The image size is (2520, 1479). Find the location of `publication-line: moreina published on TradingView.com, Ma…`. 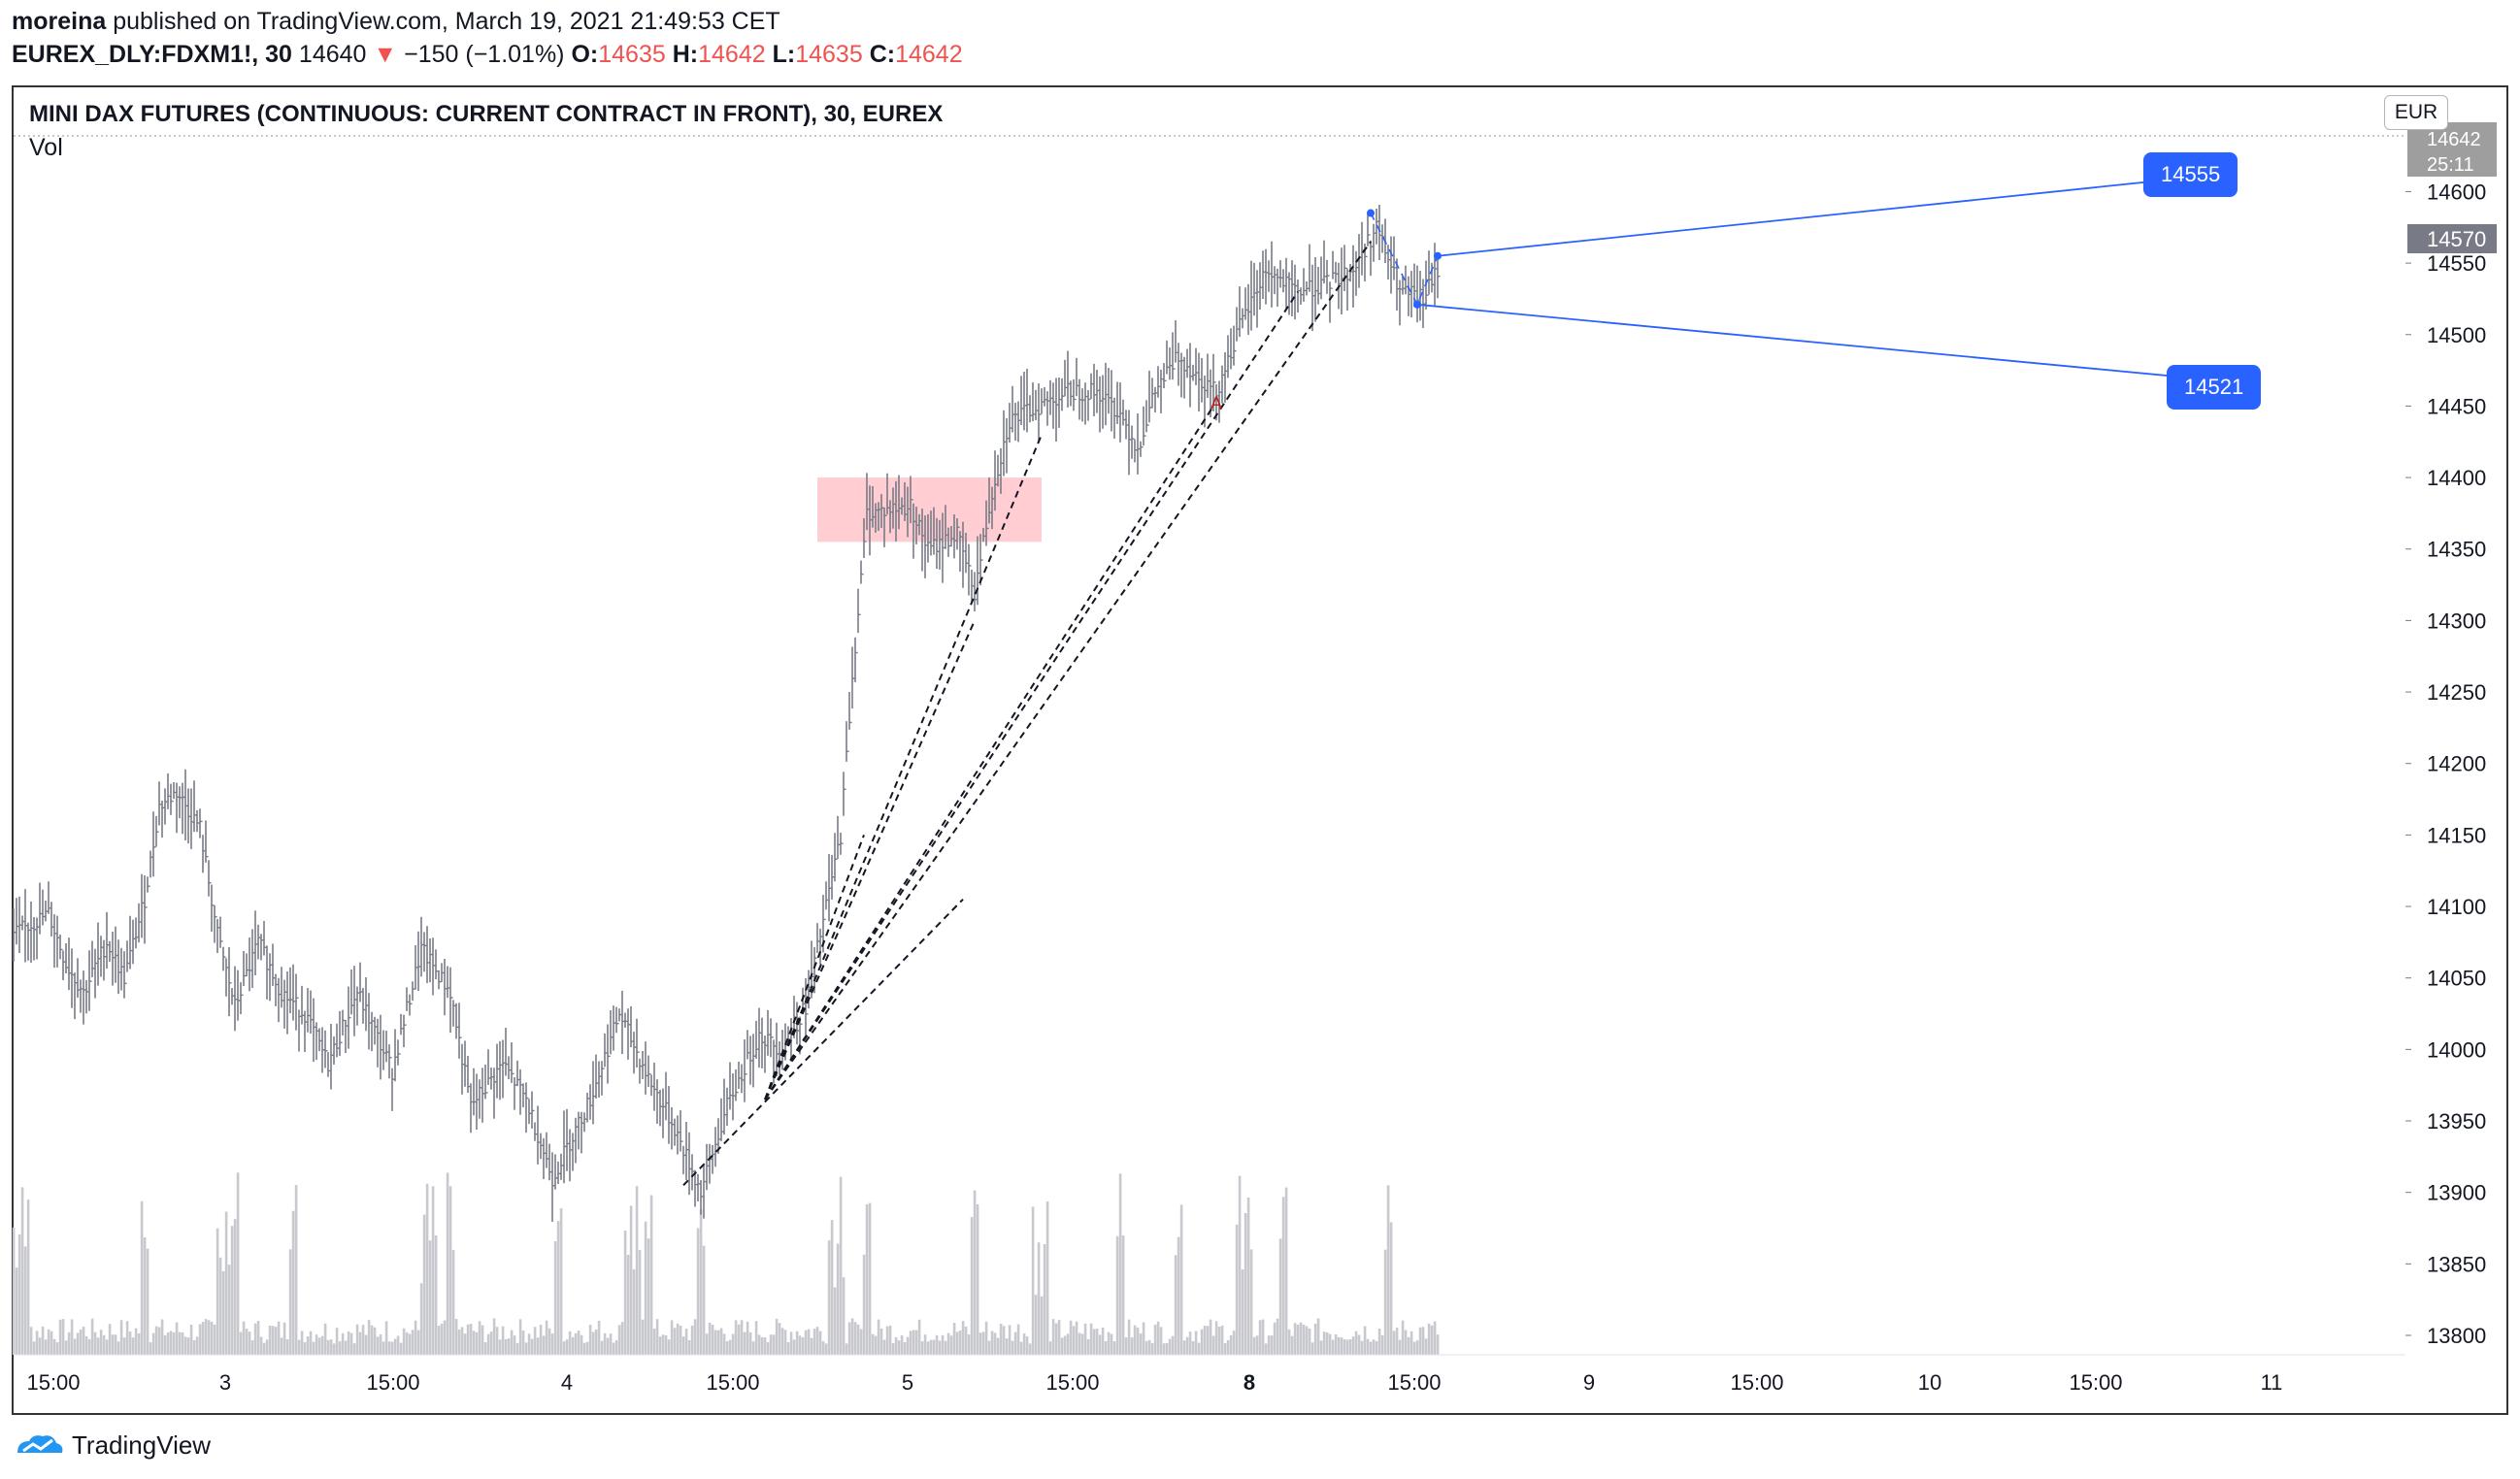

publication-line: moreina published on TradingView.com, Ma… is located at coordinates (396, 22).